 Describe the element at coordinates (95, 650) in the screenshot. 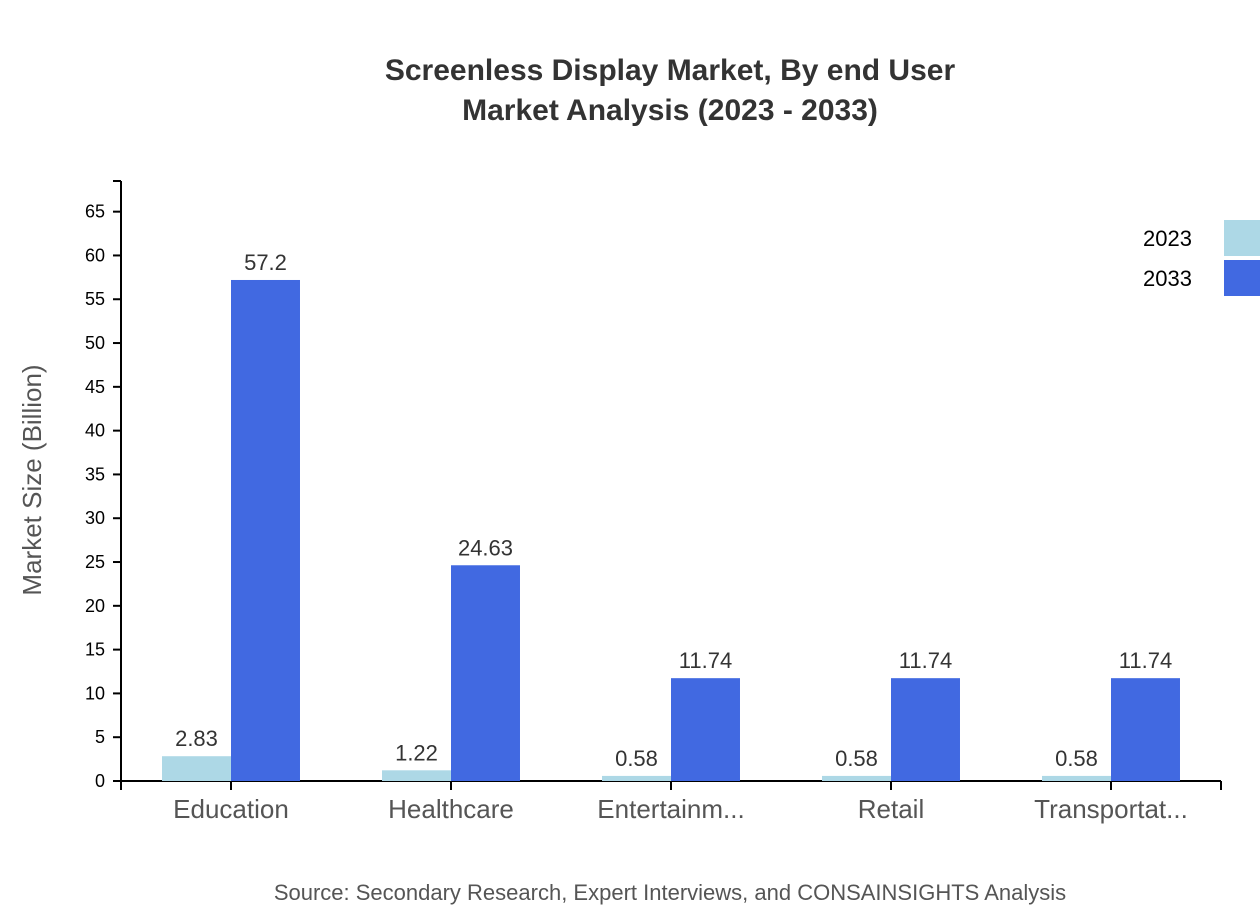

I see `y-tick-label: 15` at that location.